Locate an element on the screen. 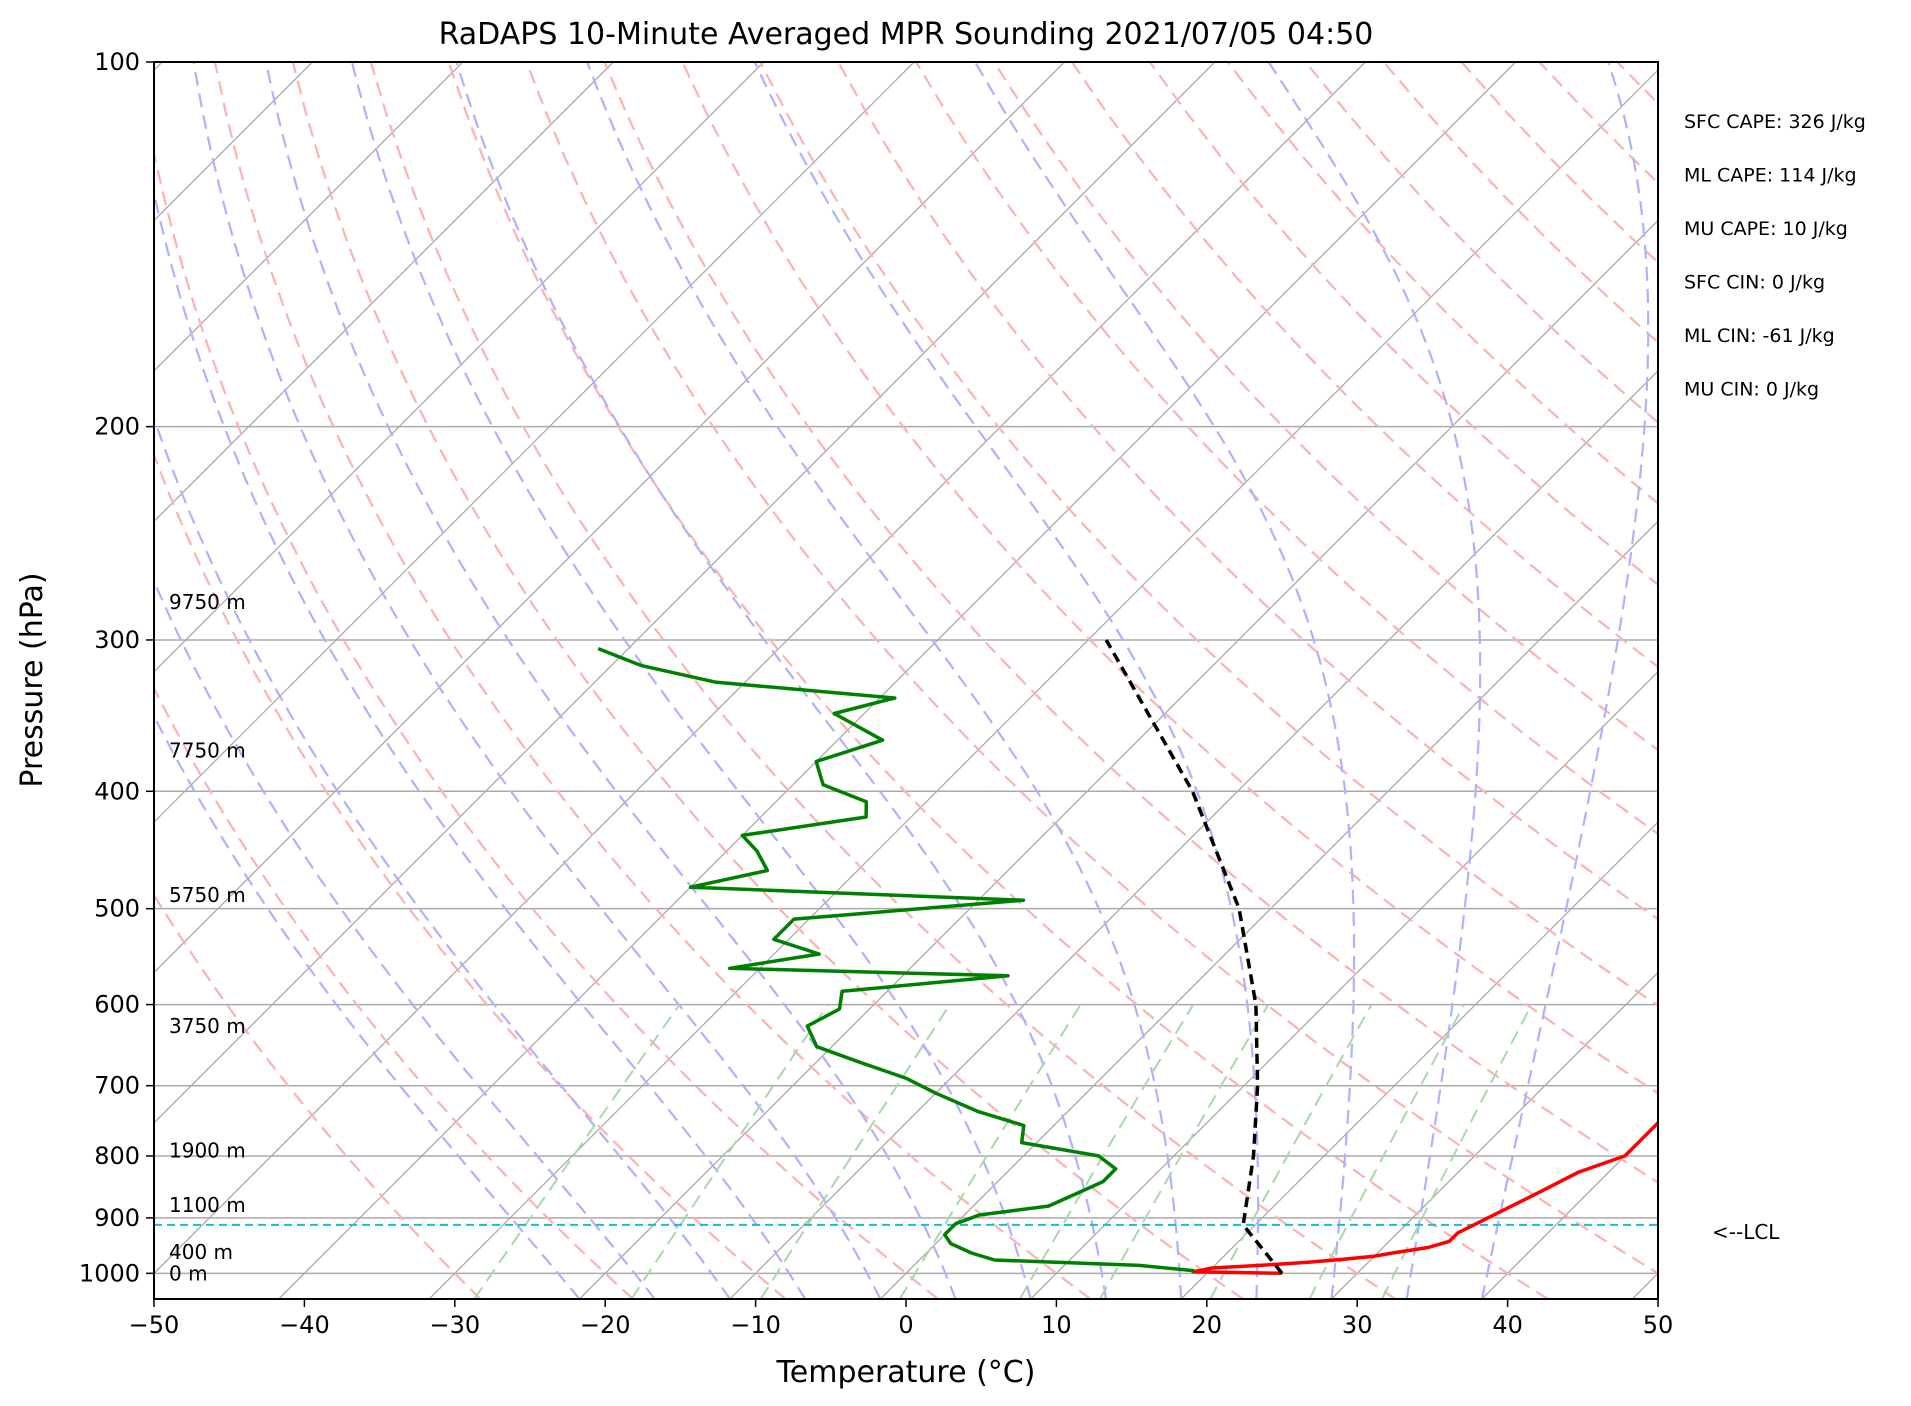 The width and height of the screenshot is (1911, 1406). parcel-path-line is located at coordinates (1194, 957).